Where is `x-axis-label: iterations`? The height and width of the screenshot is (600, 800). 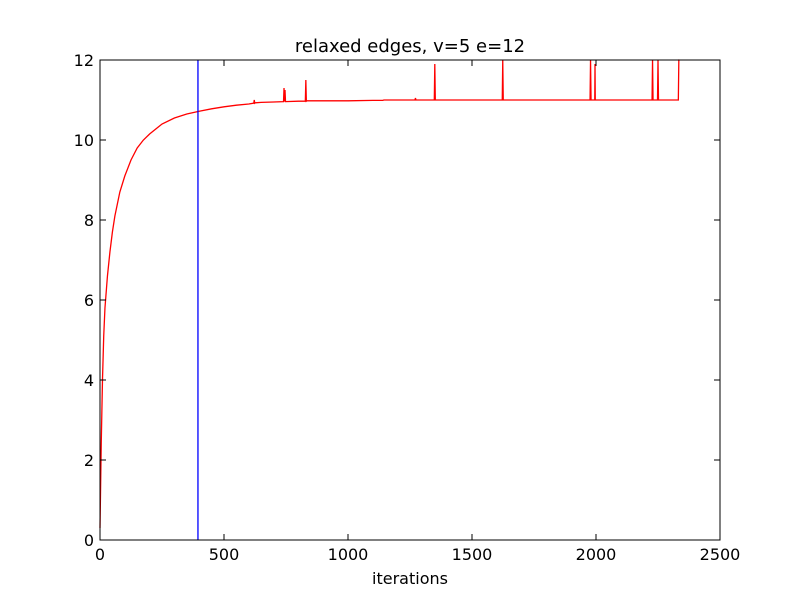 x-axis-label: iterations is located at coordinates (410, 578).